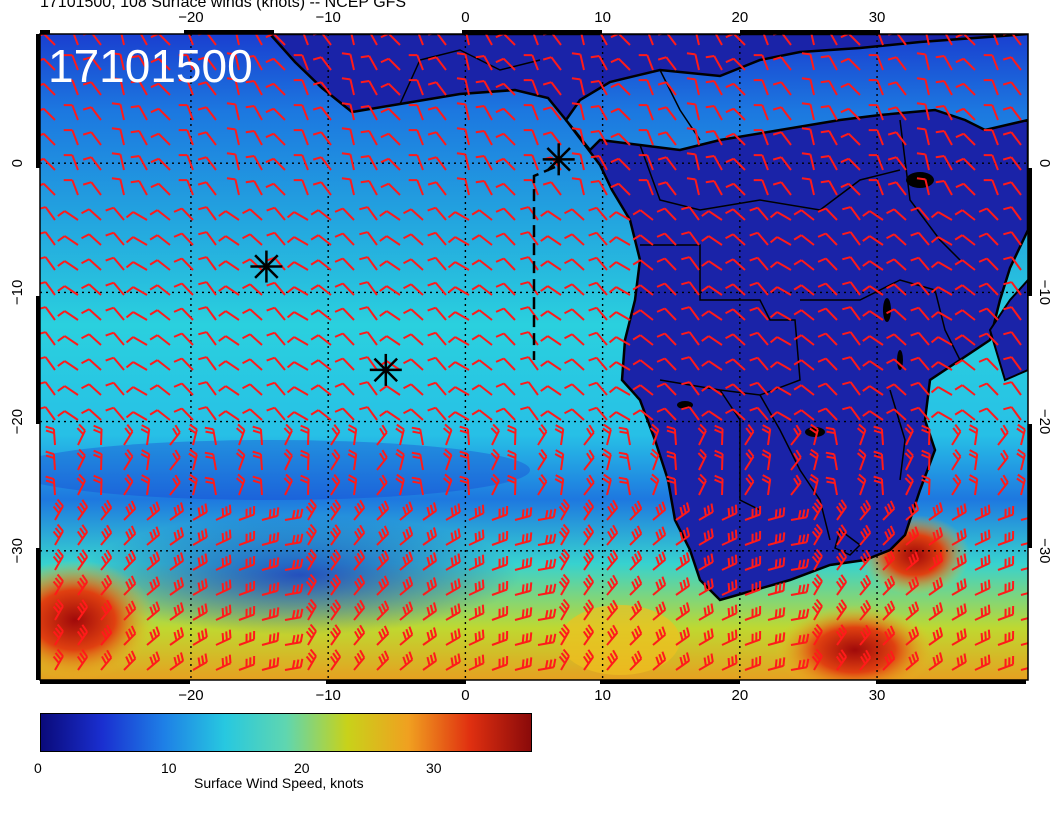  What do you see at coordinates (1044, 550) in the screenshot?
I see `lat-tick-label: −30` at bounding box center [1044, 550].